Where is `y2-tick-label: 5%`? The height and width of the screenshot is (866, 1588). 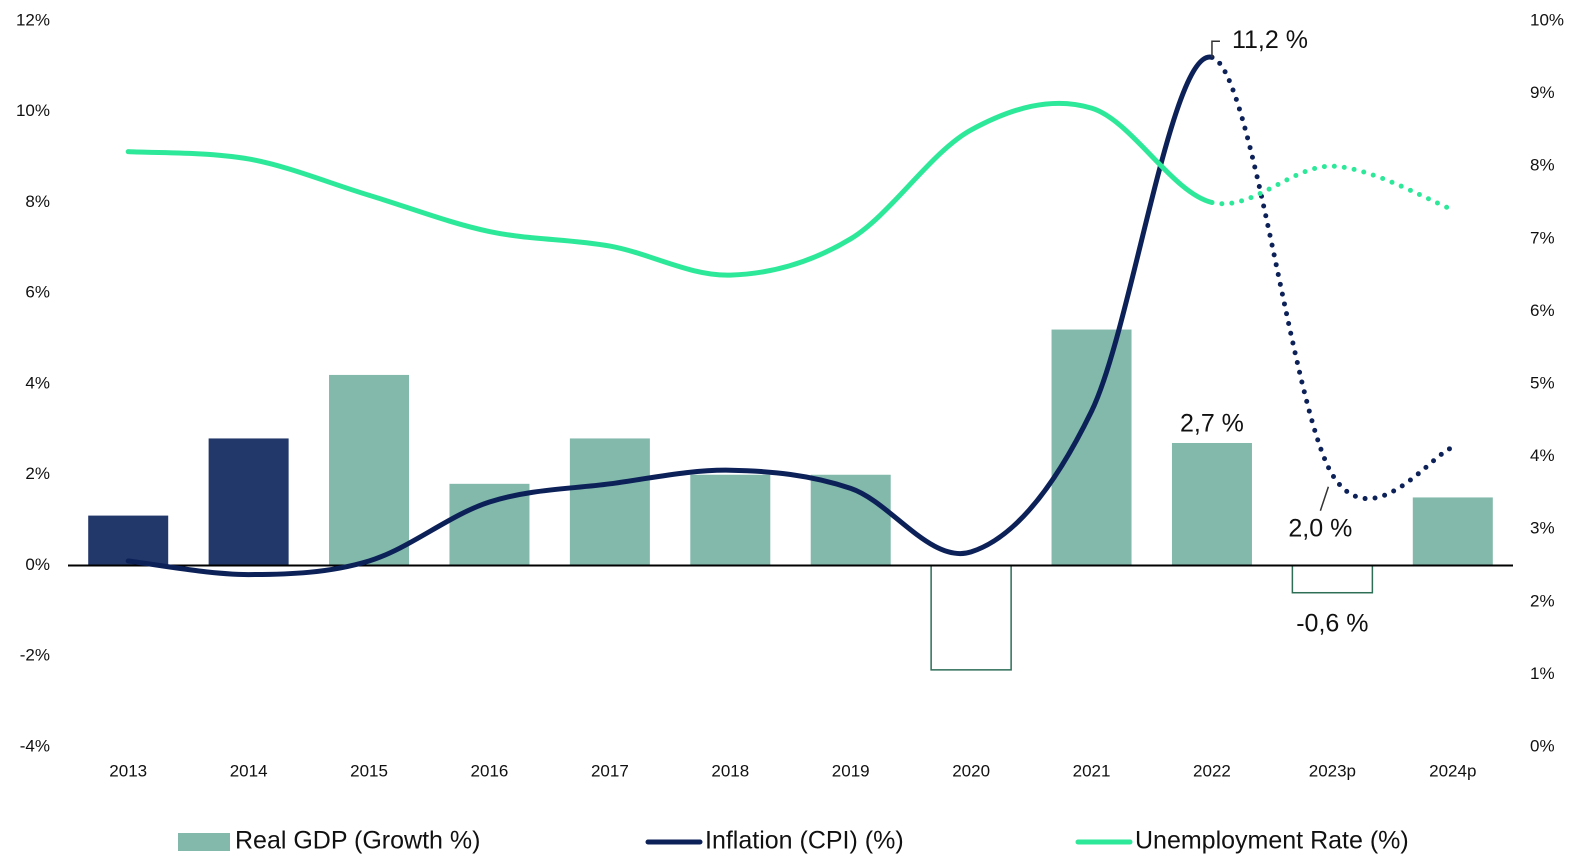 y2-tick-label: 5% is located at coordinates (1542, 382).